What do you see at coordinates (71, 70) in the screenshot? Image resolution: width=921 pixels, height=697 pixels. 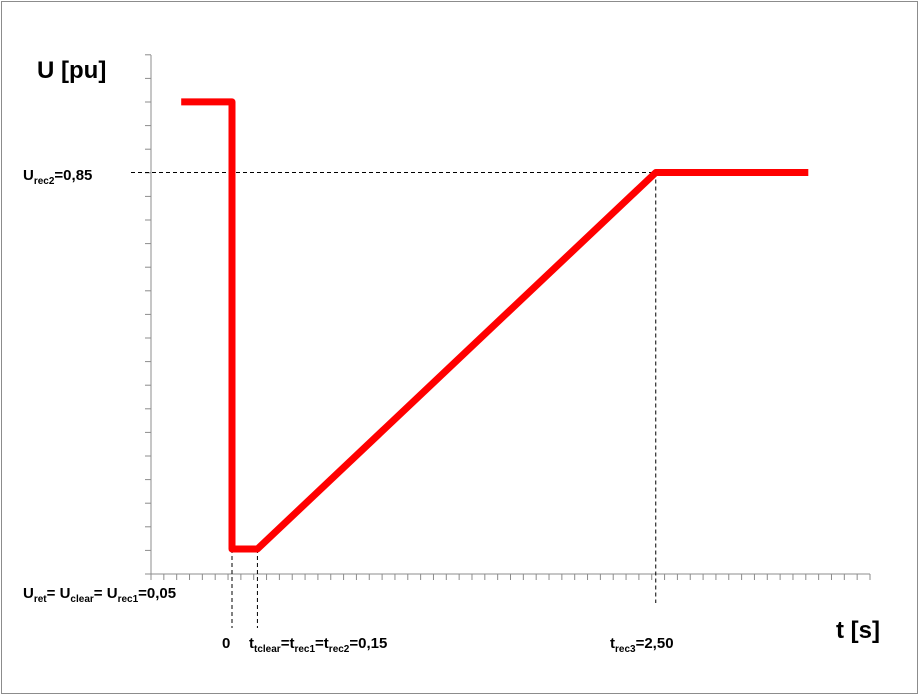 I see `y-axis-label: U [pu]` at bounding box center [71, 70].